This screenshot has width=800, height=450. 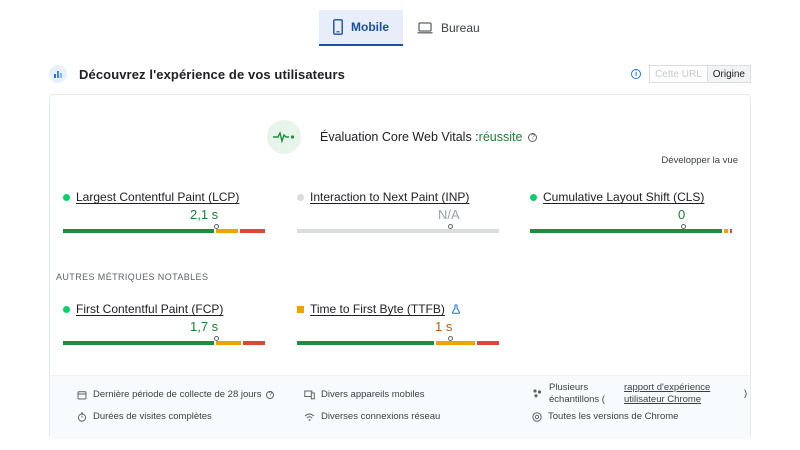 What do you see at coordinates (284, 137) in the screenshot?
I see `pulse-icon` at bounding box center [284, 137].